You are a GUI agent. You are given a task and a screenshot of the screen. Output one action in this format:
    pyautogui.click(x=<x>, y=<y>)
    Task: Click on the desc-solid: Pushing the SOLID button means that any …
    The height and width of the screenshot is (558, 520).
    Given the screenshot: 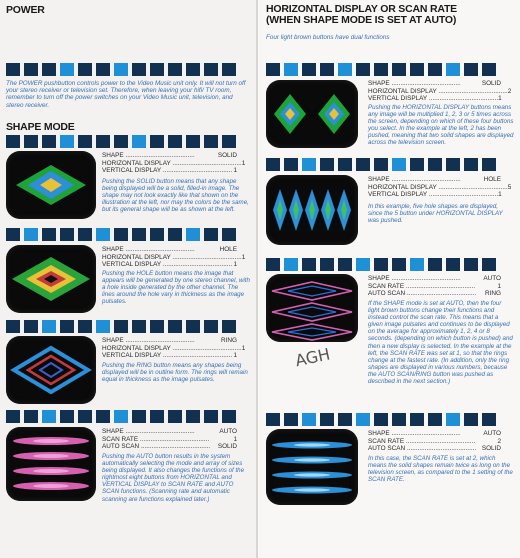 What is the action you would take?
    pyautogui.click(x=175, y=196)
    